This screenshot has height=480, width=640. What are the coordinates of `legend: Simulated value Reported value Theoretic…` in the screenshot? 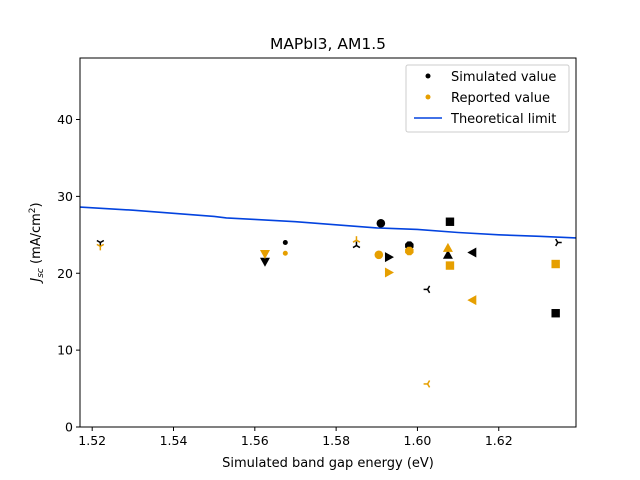 It's located at (487, 98).